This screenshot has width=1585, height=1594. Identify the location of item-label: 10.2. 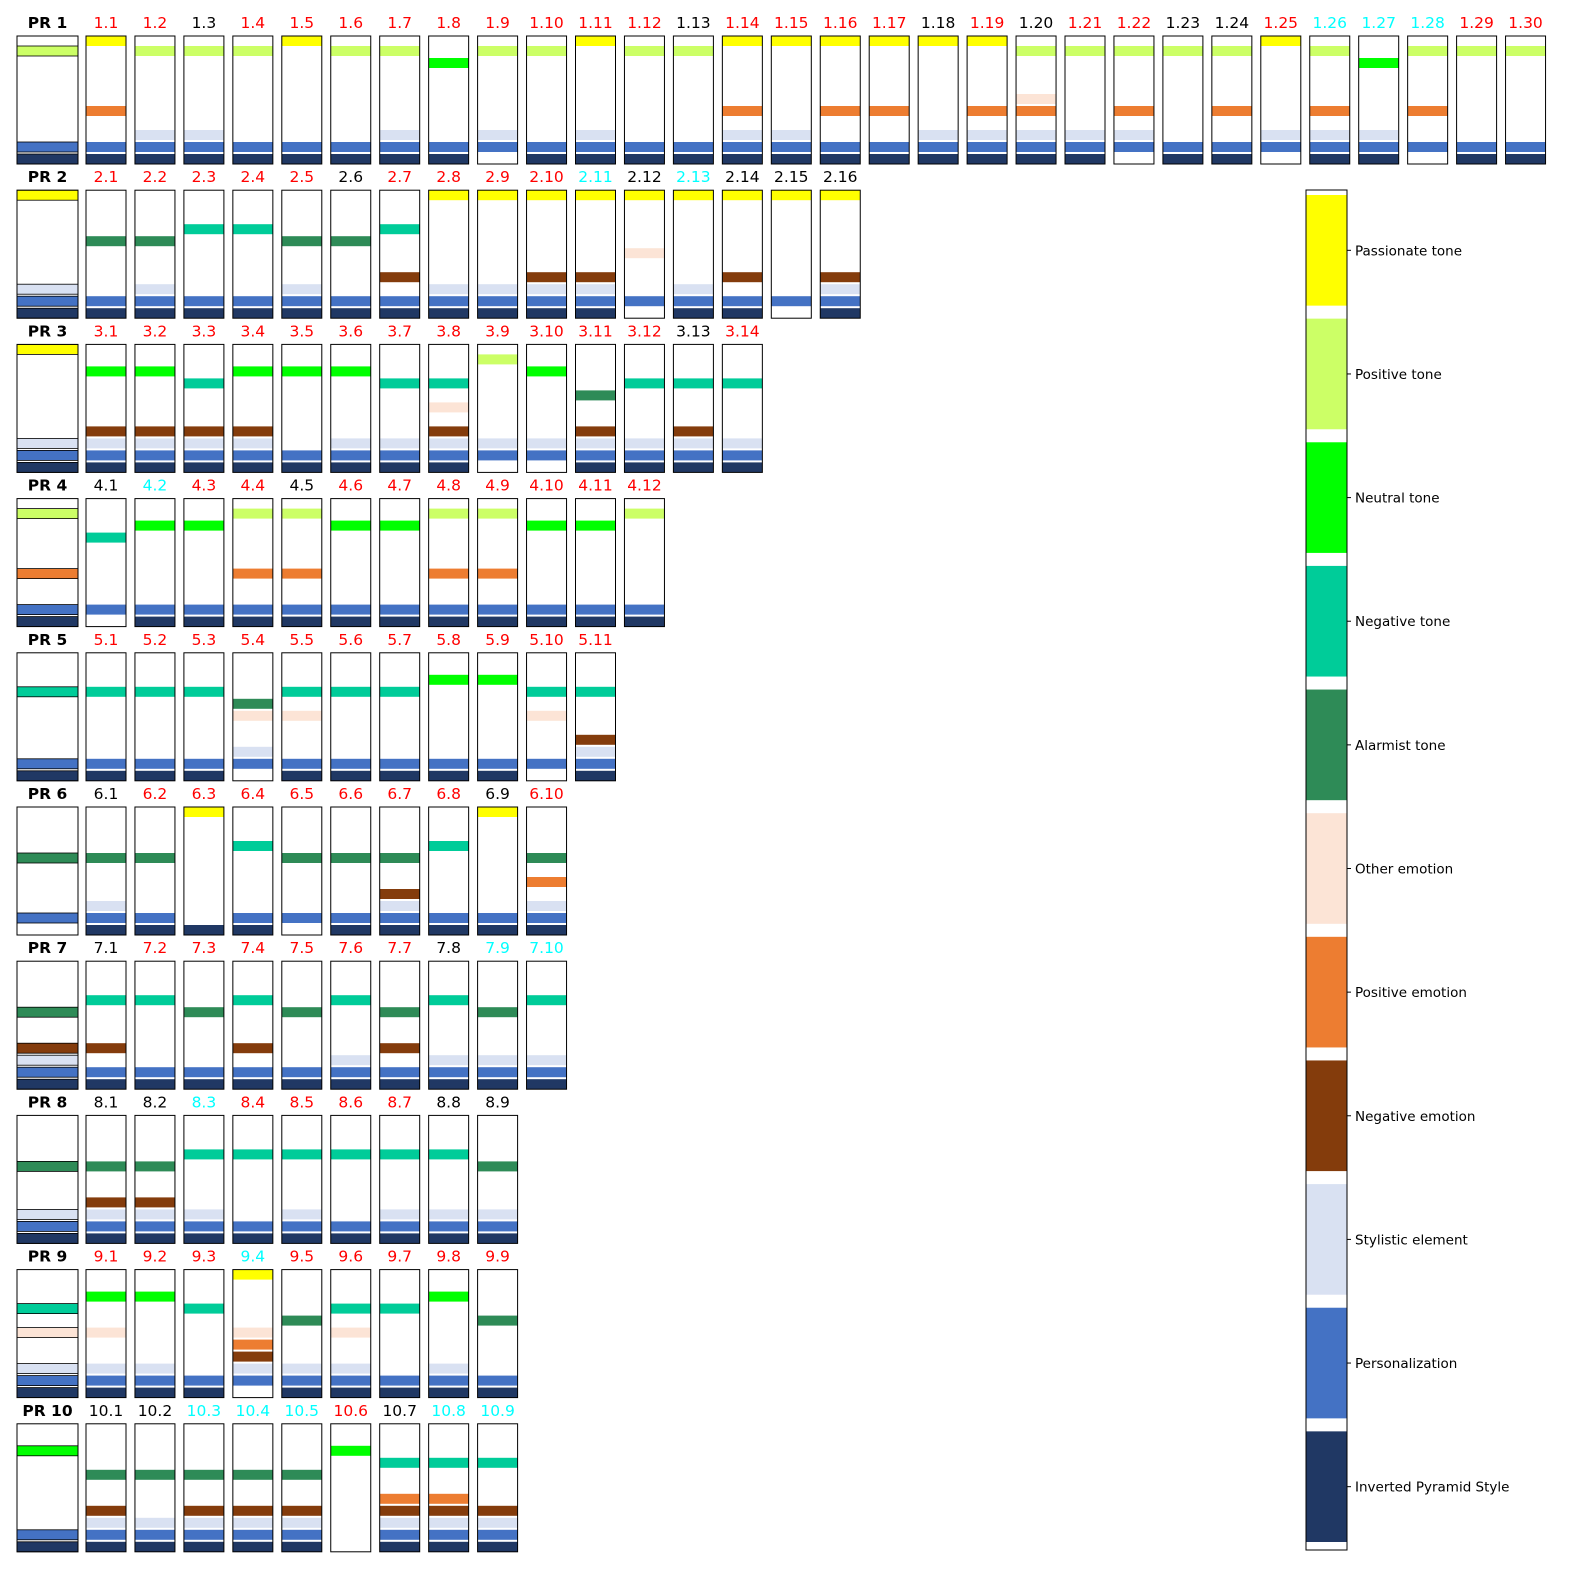
(155, 1411).